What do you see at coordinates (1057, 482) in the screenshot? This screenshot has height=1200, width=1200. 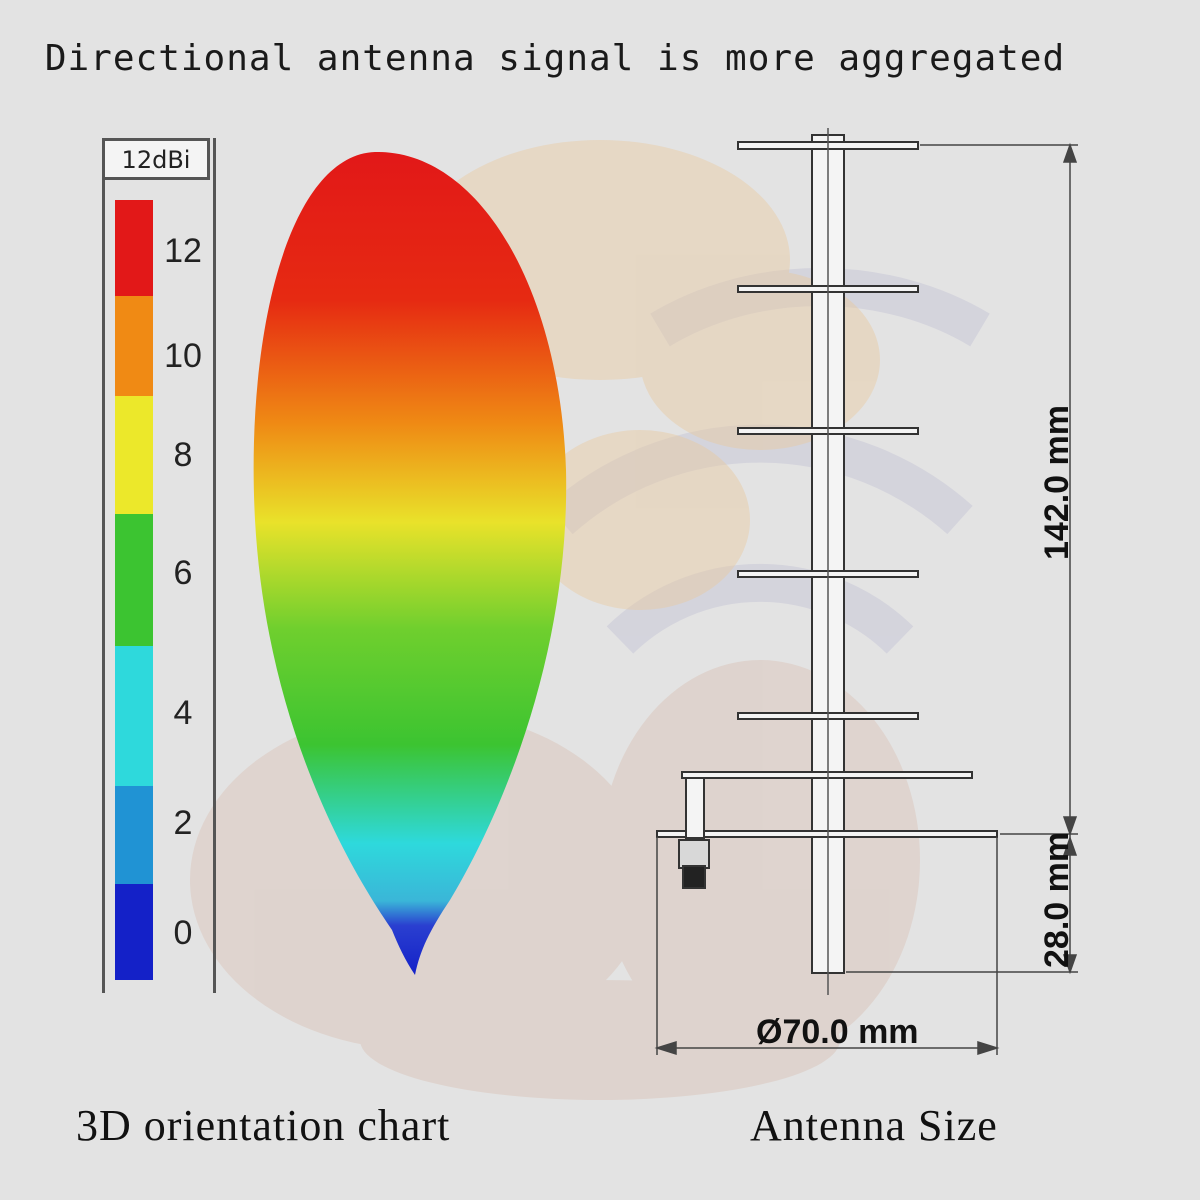 I see `height-dimension-label: 142.0 mm` at bounding box center [1057, 482].